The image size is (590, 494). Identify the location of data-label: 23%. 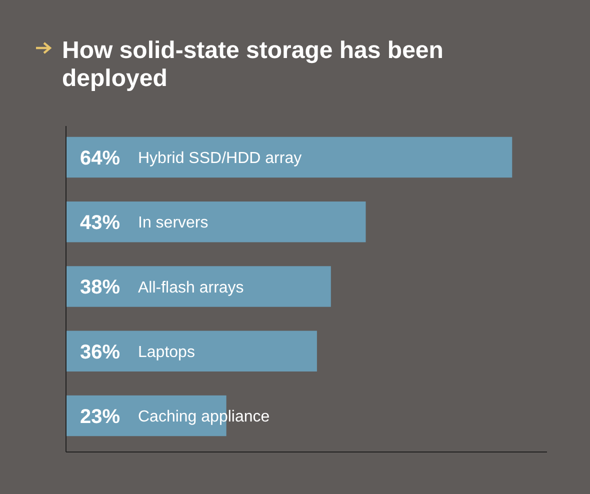
(100, 417).